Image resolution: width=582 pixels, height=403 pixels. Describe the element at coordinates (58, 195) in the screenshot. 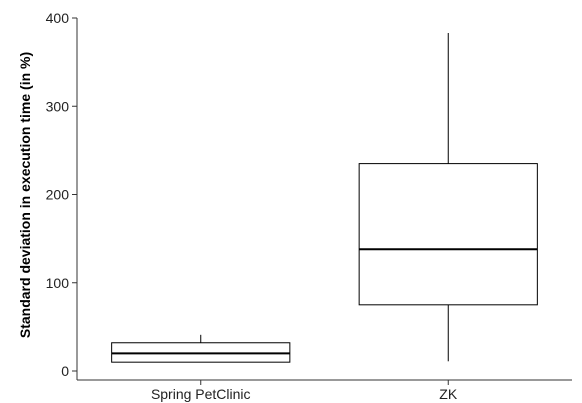

I see `y-tick-label: 200` at that location.